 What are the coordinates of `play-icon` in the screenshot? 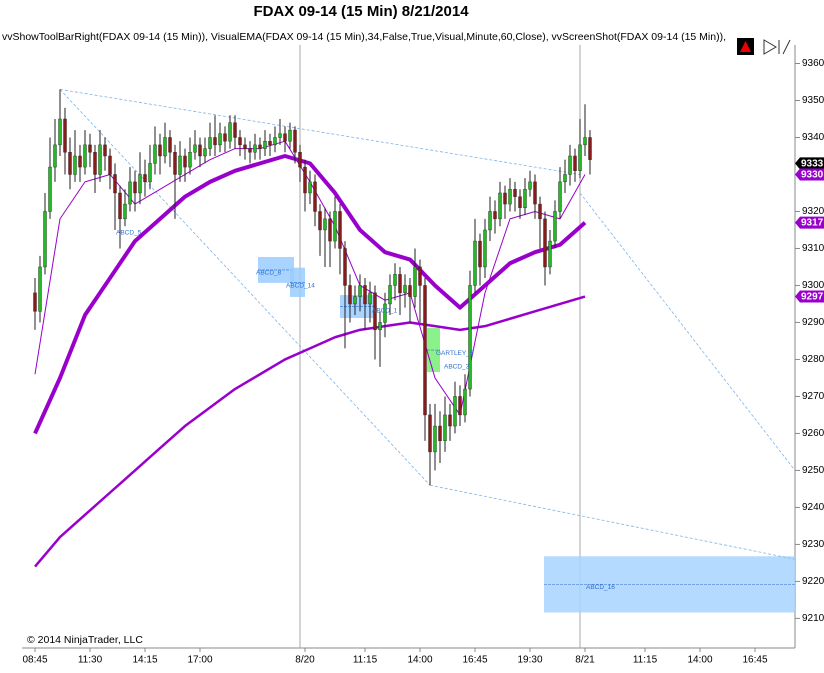 It's located at (770, 47).